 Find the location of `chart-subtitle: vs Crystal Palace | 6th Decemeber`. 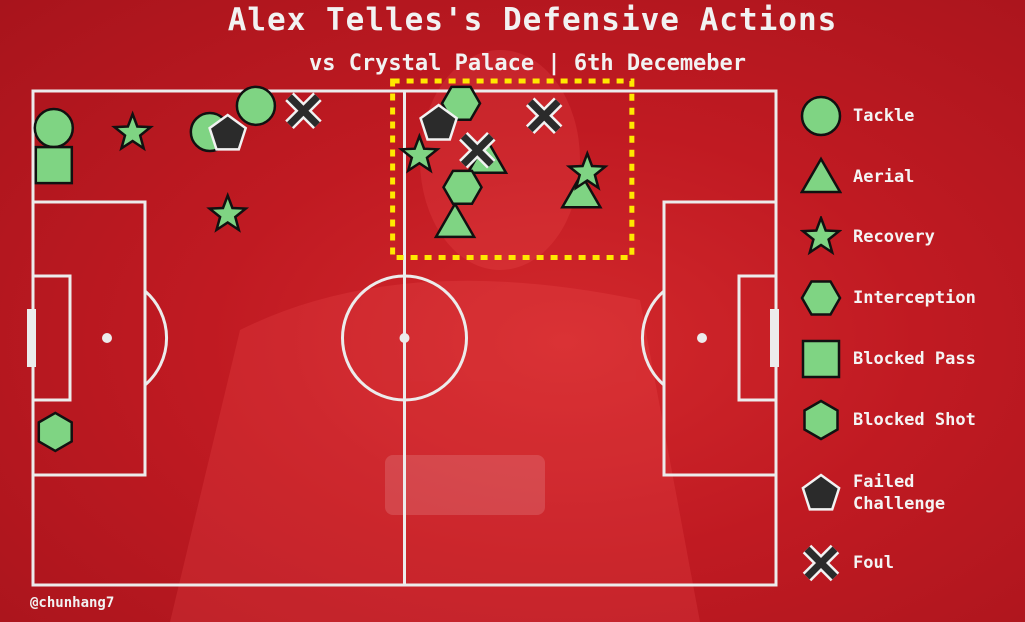

chart-subtitle: vs Crystal Palace | 6th Decemeber is located at coordinates (527, 63).